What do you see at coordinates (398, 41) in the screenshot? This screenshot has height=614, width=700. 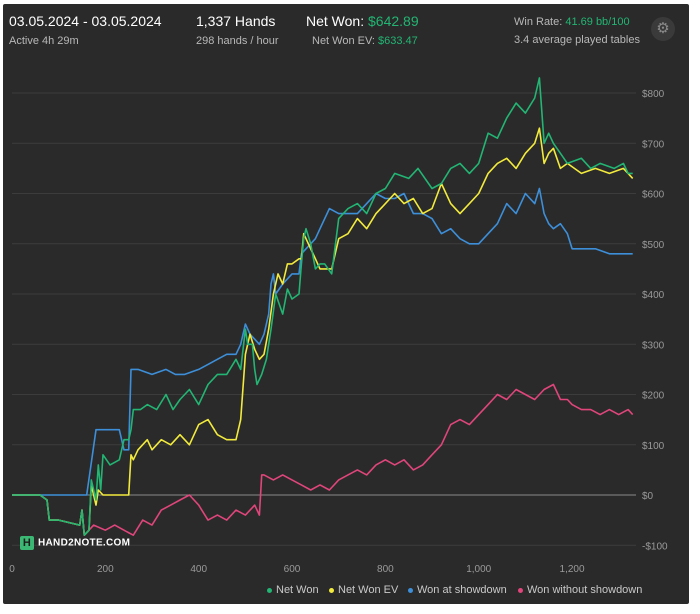 I see `net-won-ev-value: $633.47` at bounding box center [398, 41].